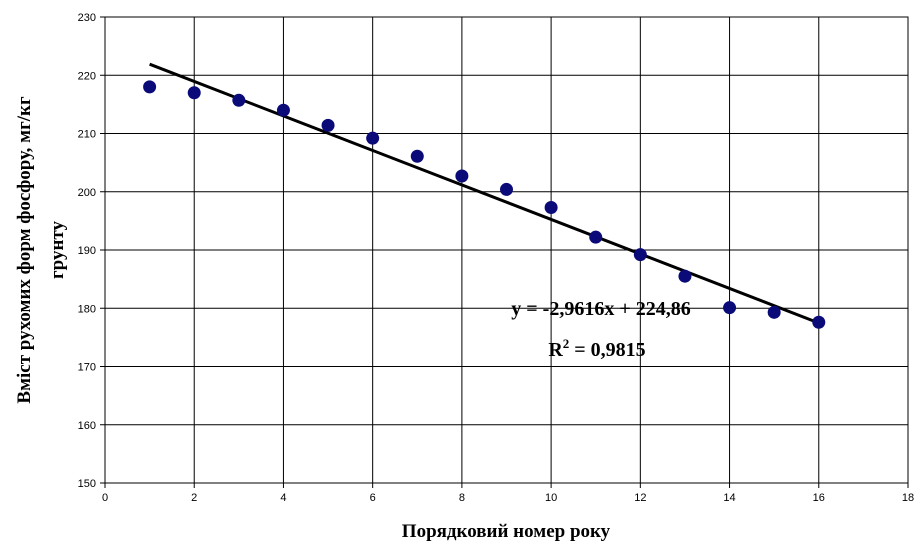  What do you see at coordinates (908, 498) in the screenshot?
I see `x-tick-label: 18` at bounding box center [908, 498].